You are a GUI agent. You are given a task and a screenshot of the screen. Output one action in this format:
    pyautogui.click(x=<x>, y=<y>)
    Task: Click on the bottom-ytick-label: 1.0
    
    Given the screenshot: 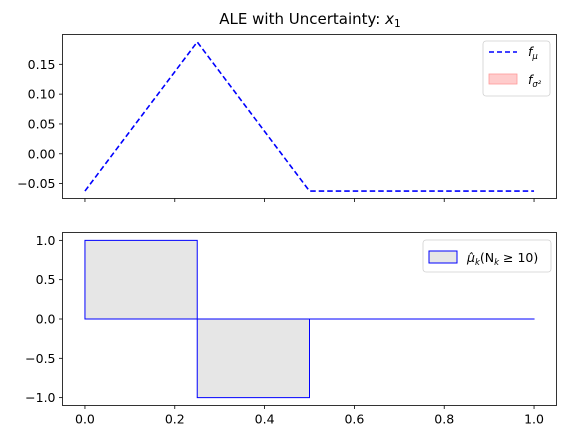 What is the action you would take?
    pyautogui.click(x=46, y=240)
    